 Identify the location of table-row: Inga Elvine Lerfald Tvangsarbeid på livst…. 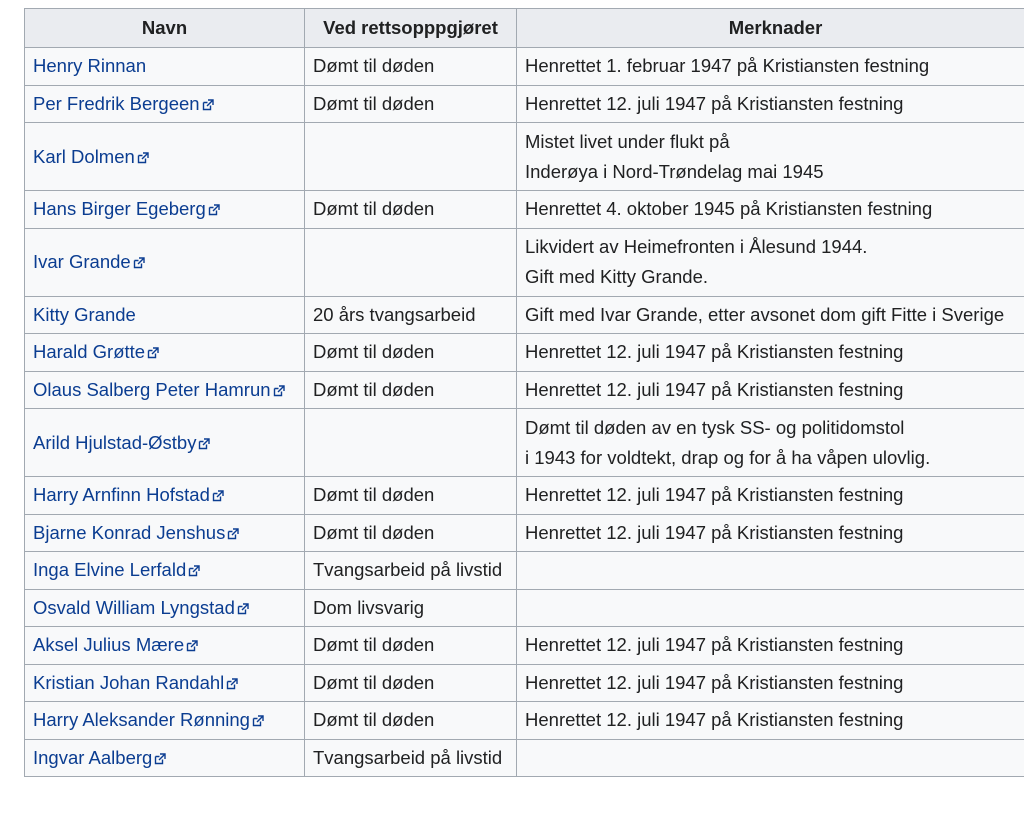
(524, 570).